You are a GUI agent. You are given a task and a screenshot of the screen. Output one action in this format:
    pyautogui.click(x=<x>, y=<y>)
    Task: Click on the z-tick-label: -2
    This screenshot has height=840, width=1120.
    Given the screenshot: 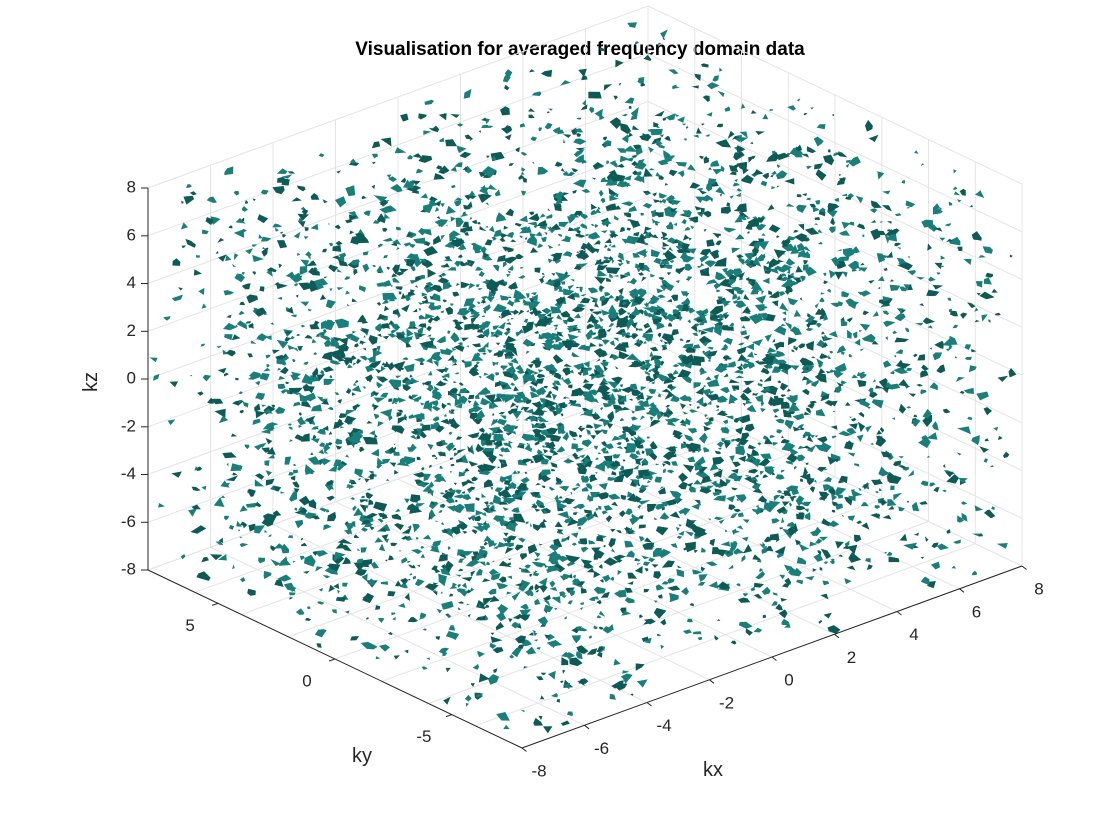 What is the action you would take?
    pyautogui.click(x=128, y=425)
    